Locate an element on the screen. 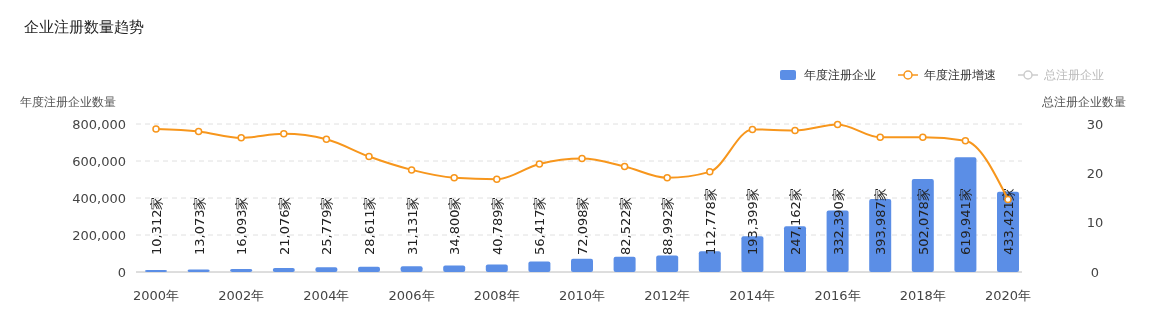 The height and width of the screenshot is (326, 1151). y-tick-label: 800,000 is located at coordinates (99, 124).